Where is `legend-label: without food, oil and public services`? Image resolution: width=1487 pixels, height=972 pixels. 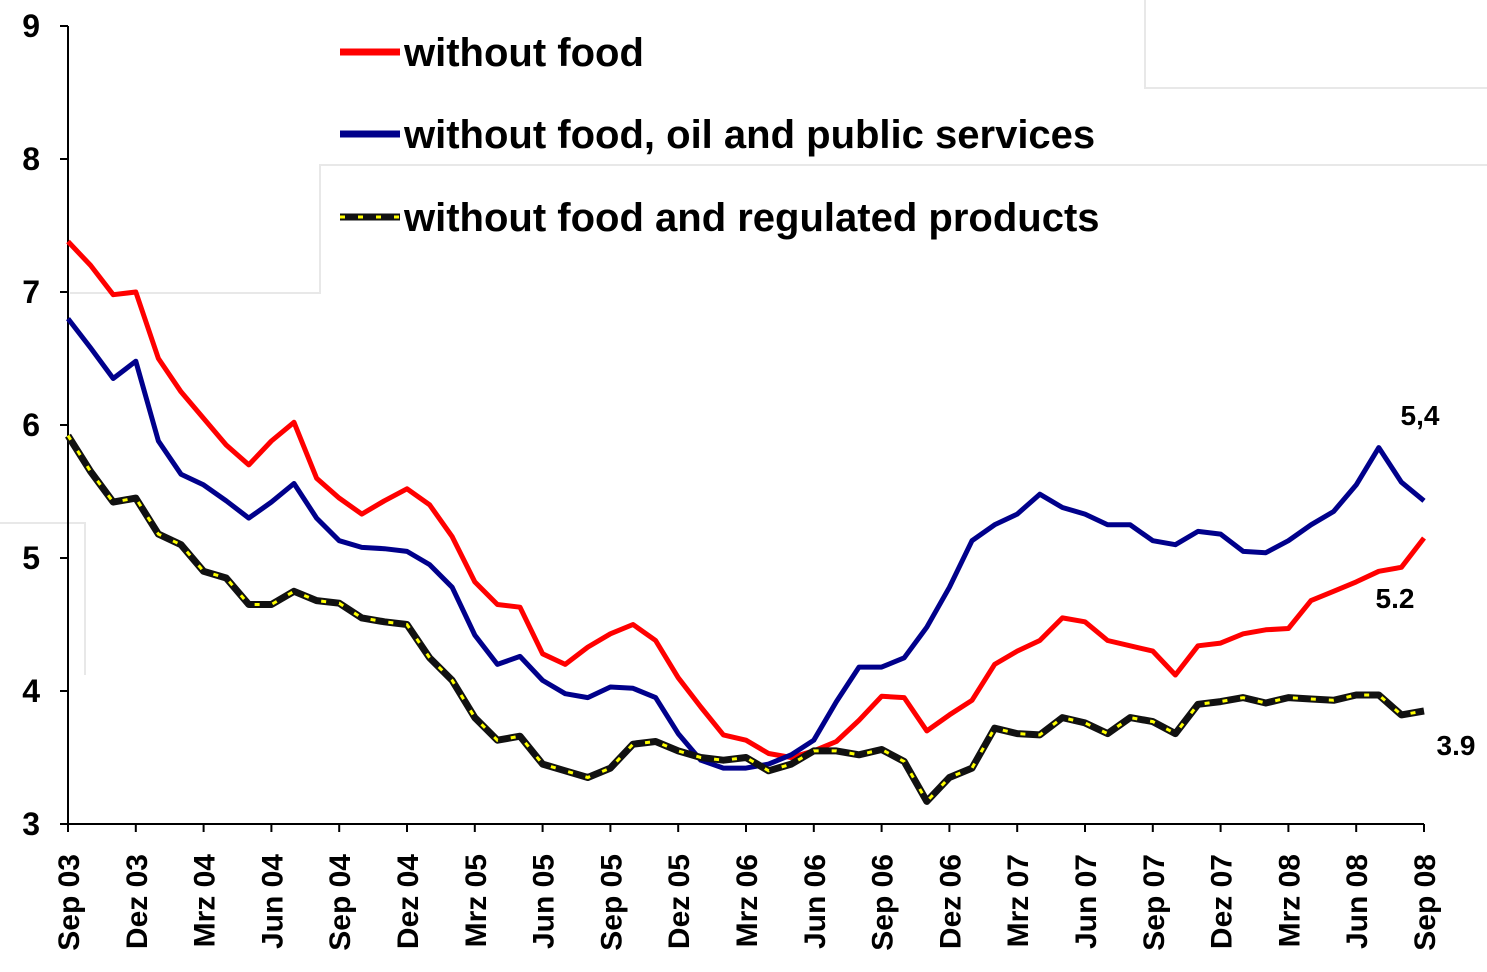 legend-label: without food, oil and public services is located at coordinates (749, 135).